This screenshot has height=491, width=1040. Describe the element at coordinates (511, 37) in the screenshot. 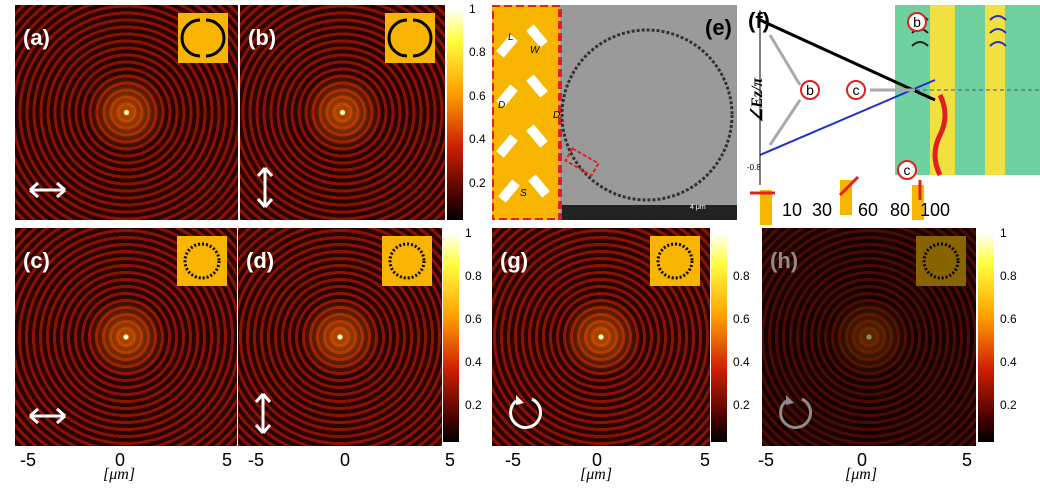

I see `dimension-label: L` at that location.